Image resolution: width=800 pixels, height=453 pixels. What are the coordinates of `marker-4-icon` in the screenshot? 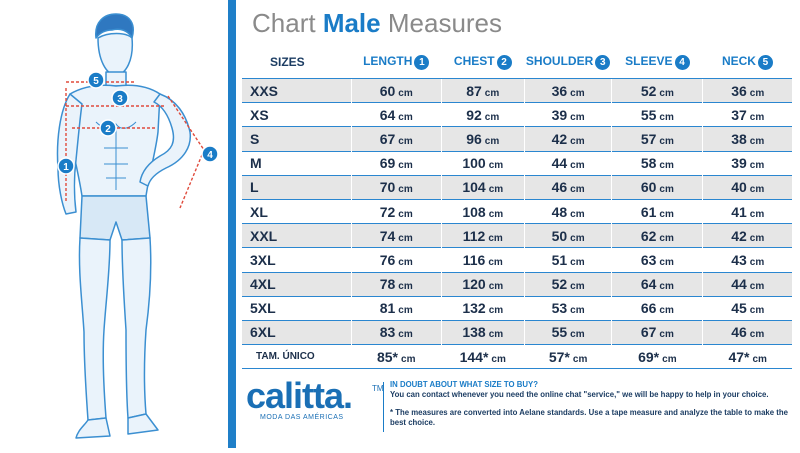 It's located at (210, 154).